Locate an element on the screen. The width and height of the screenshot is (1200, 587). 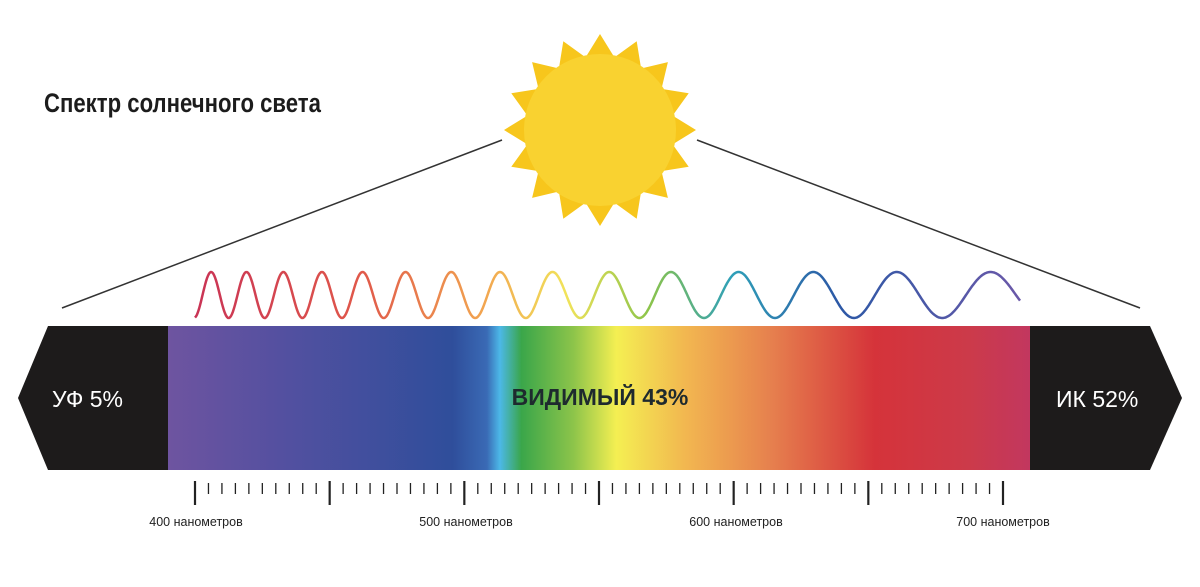
ir-label: ИК 52% is located at coordinates (1097, 399).